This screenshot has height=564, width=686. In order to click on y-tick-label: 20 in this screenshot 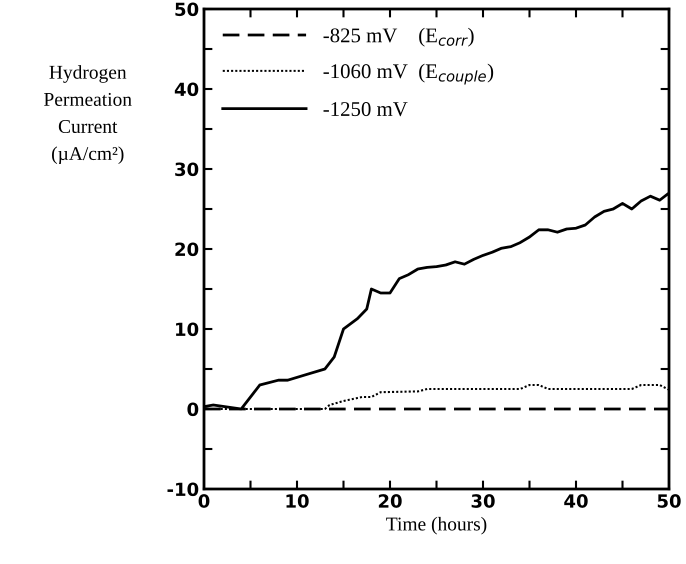, I will do `click(186, 249)`.